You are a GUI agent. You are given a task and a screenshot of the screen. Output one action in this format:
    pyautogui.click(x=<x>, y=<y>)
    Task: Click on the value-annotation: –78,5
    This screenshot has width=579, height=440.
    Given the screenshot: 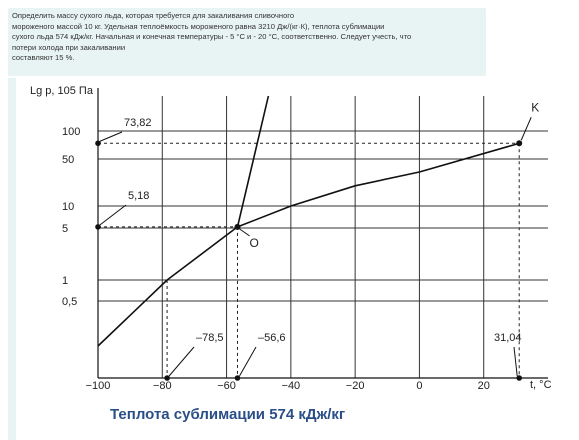 What is the action you would take?
    pyautogui.click(x=210, y=338)
    